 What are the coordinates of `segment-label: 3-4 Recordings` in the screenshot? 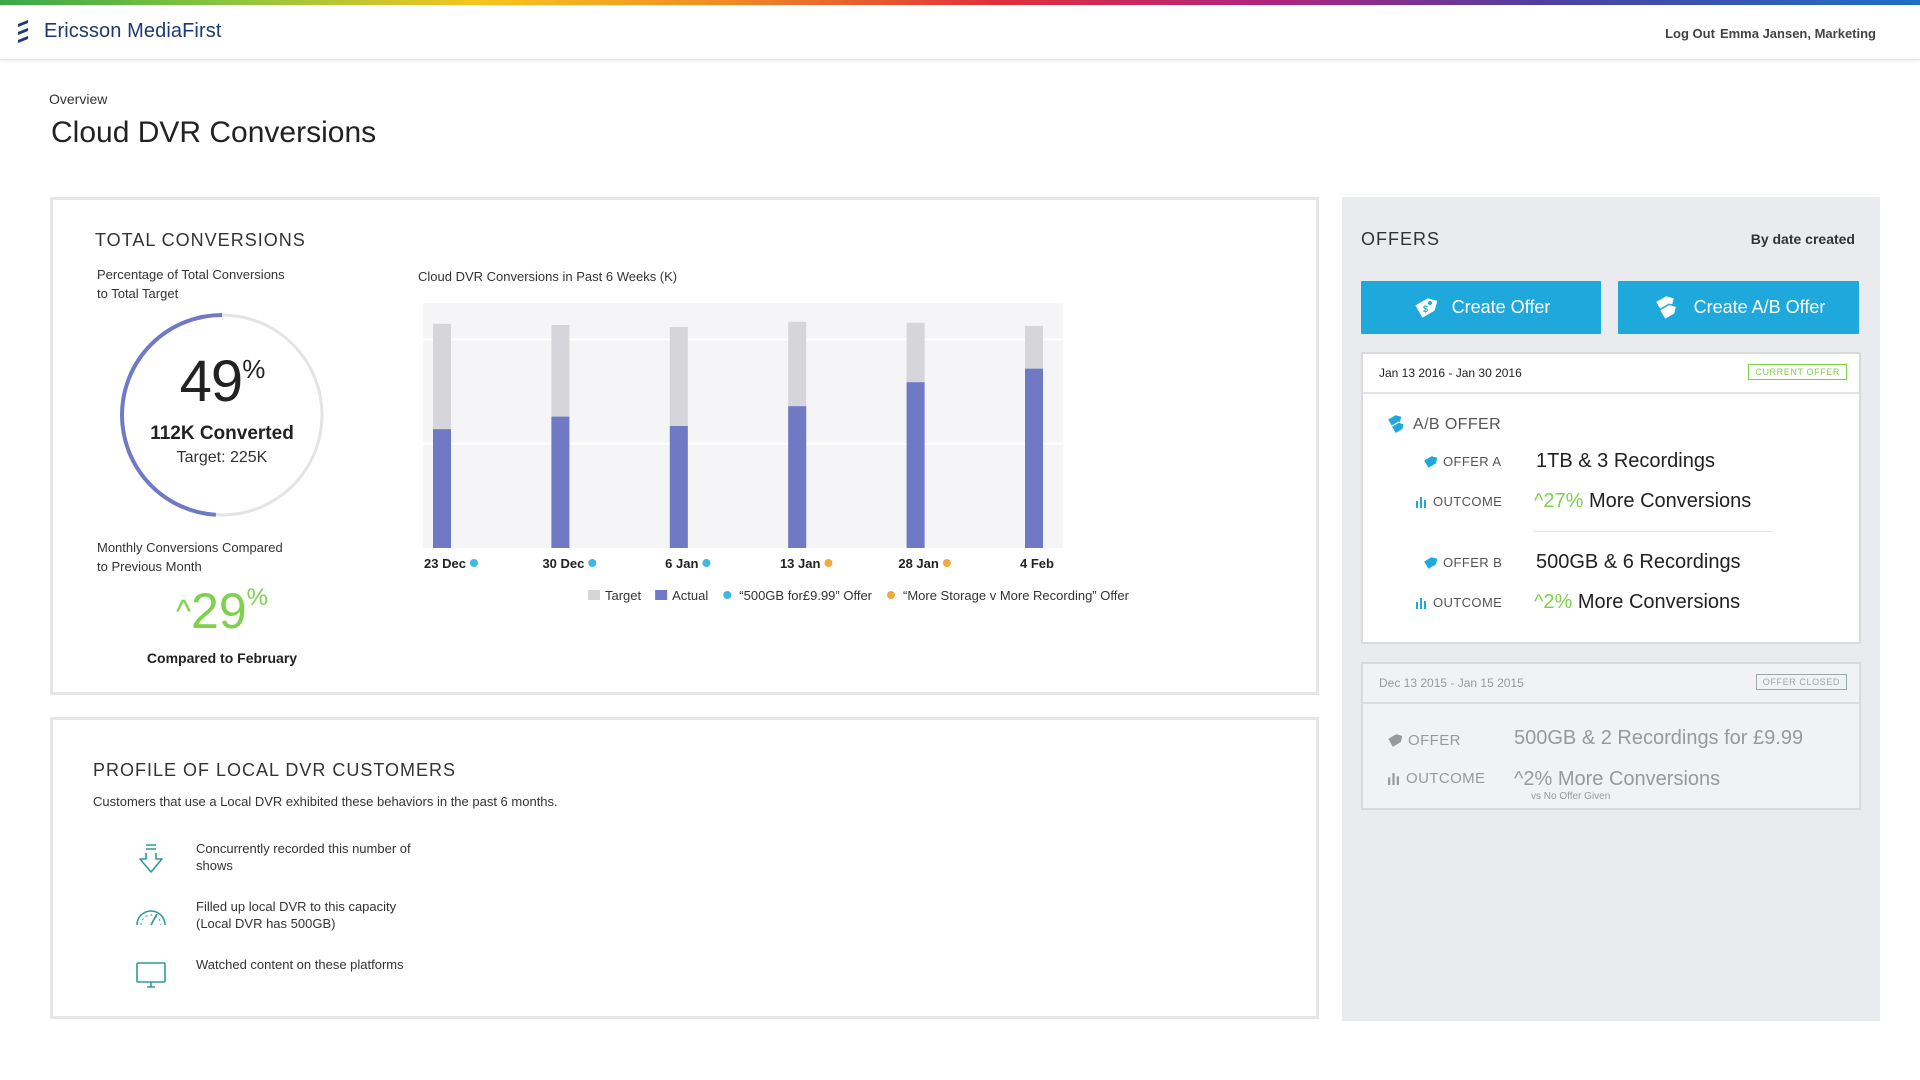 It's located at (869, 860).